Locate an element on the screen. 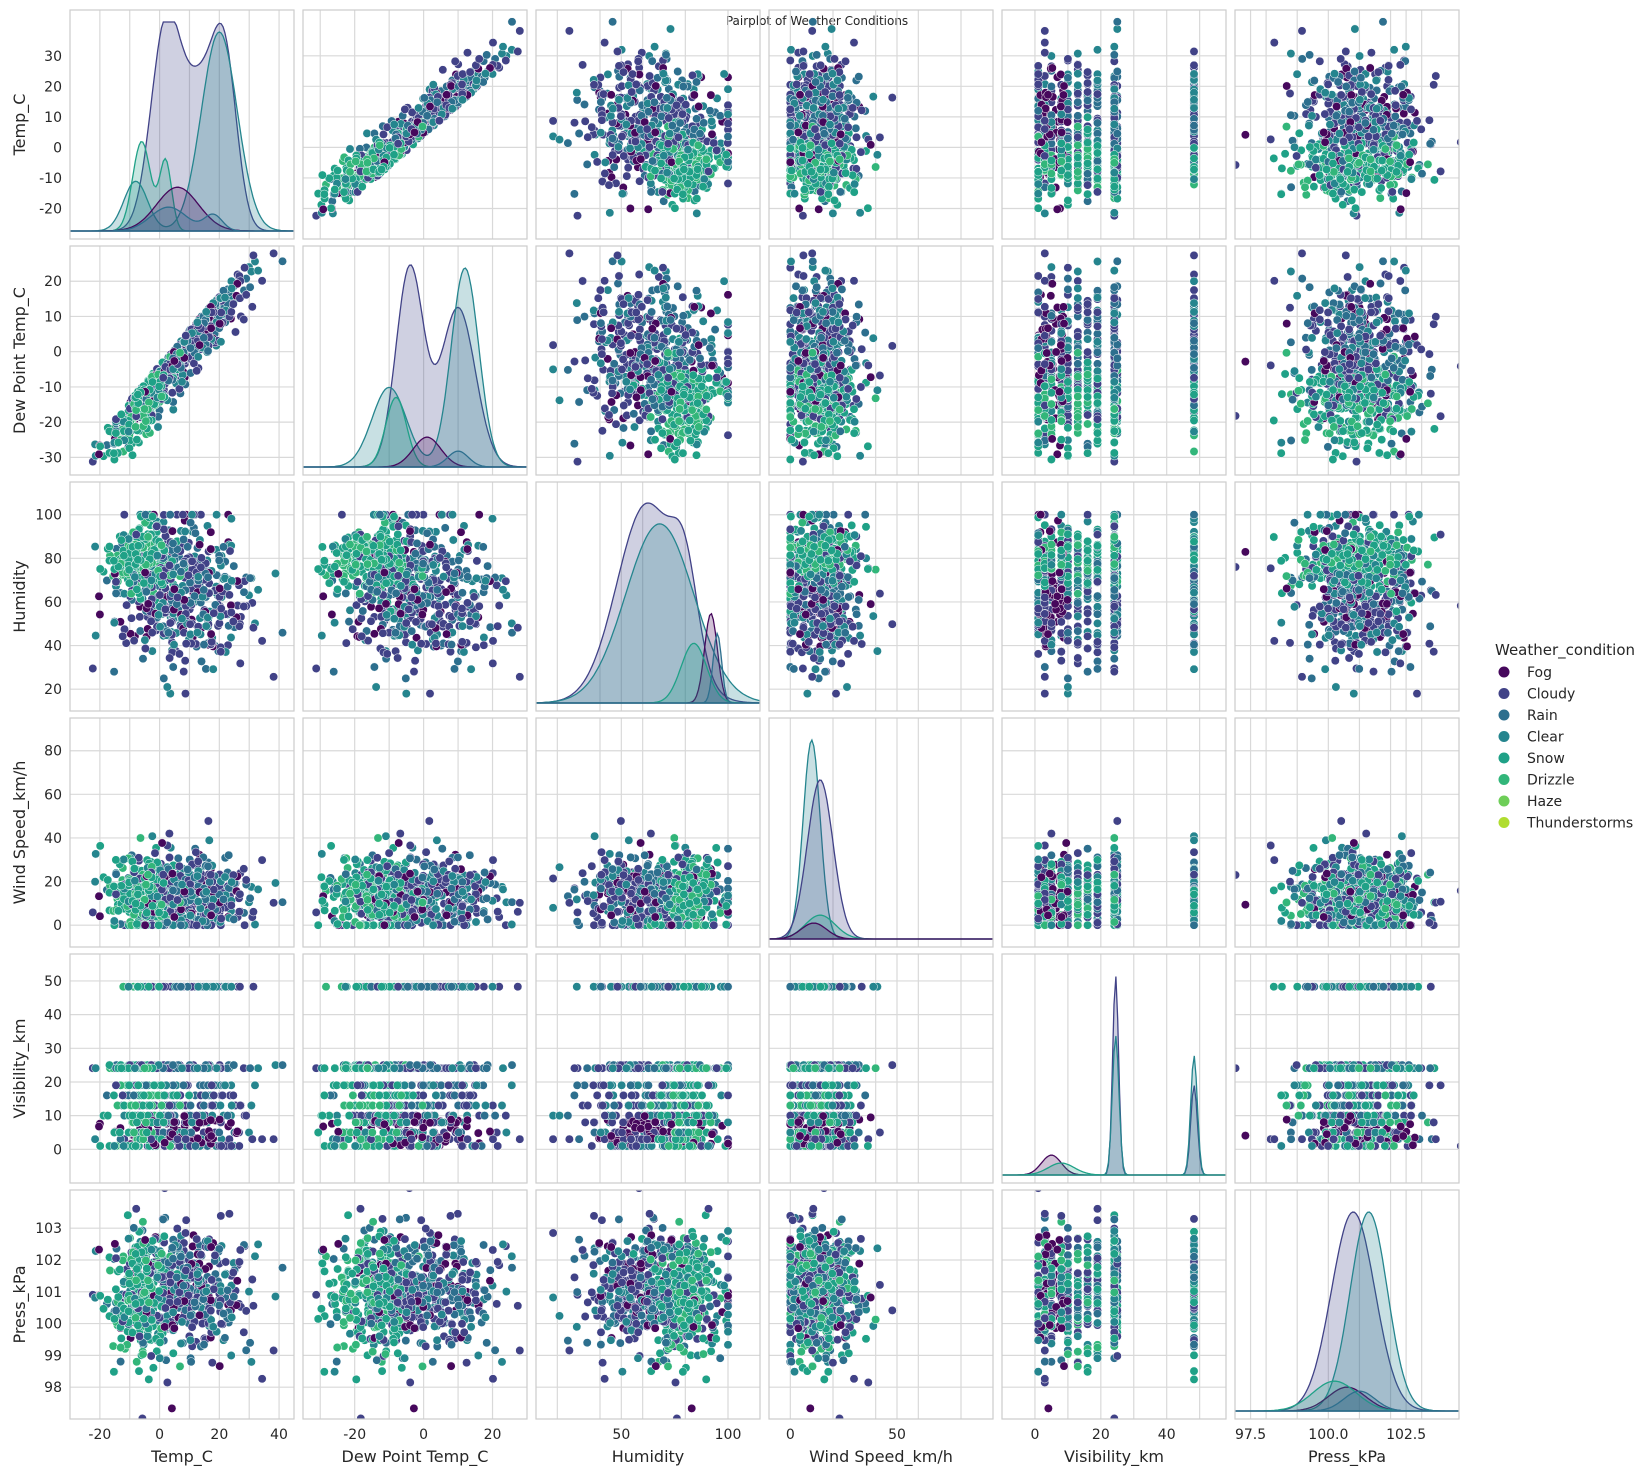 The height and width of the screenshot is (1473, 1645). panel-dew-point-temp-c-vs-dew-point-temp-c is located at coordinates (415, 360).